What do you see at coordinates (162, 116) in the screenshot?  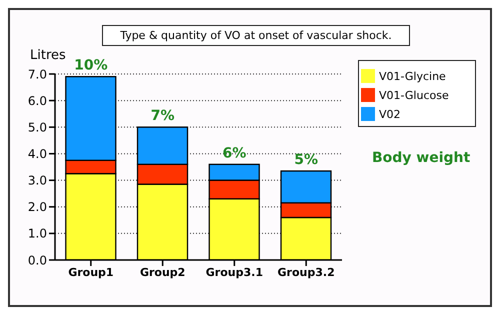 I see `annotation: 7%` at bounding box center [162, 116].